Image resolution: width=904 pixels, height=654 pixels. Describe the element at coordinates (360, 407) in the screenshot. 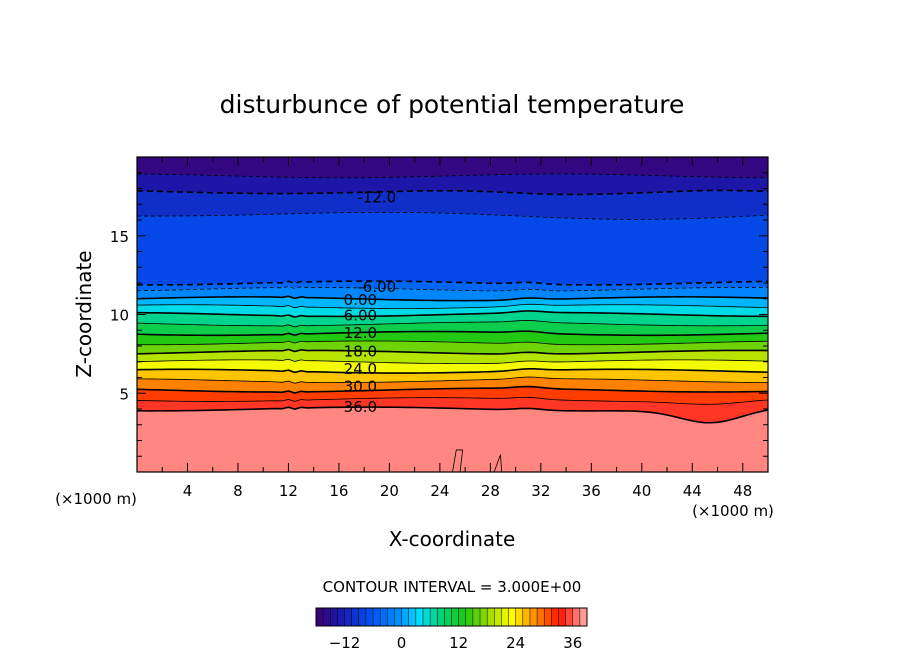

I see `contour-label: 36.0` at that location.